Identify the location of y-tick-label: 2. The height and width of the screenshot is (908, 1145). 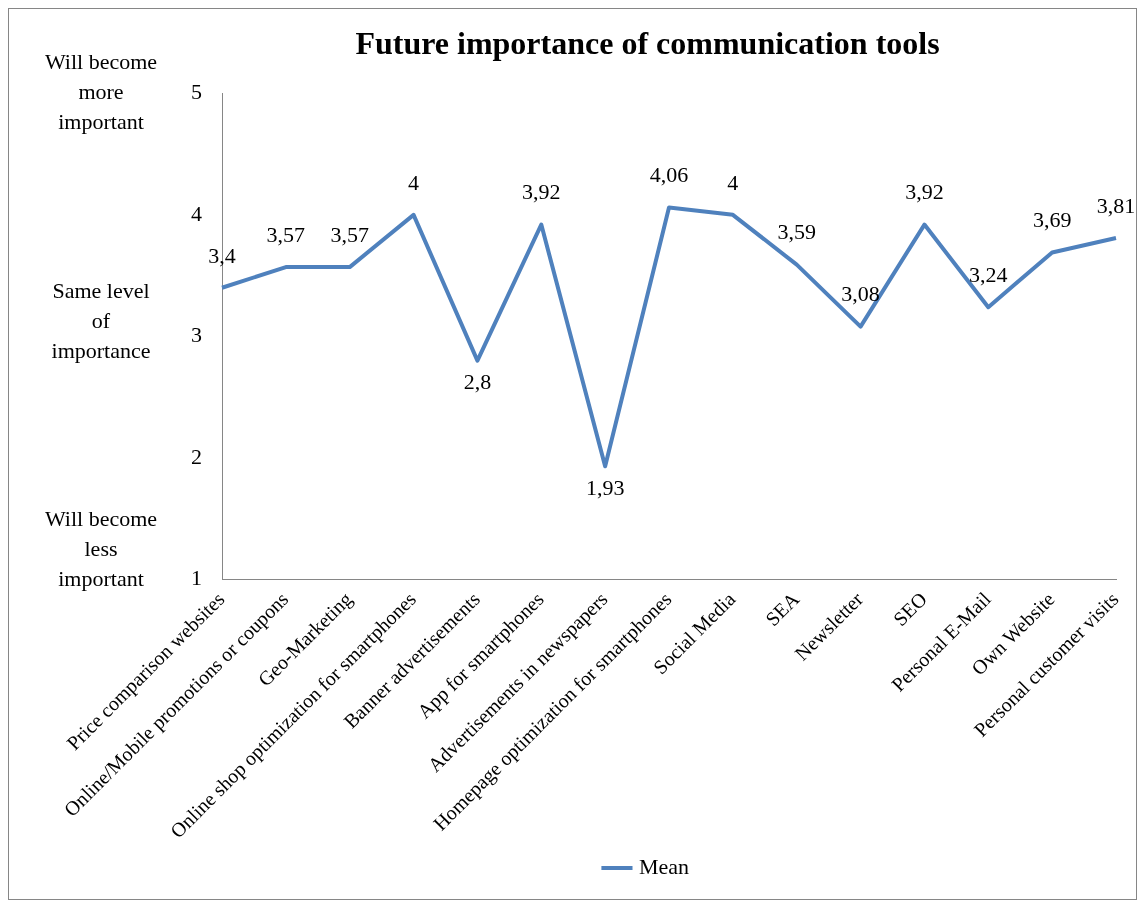
(196, 456).